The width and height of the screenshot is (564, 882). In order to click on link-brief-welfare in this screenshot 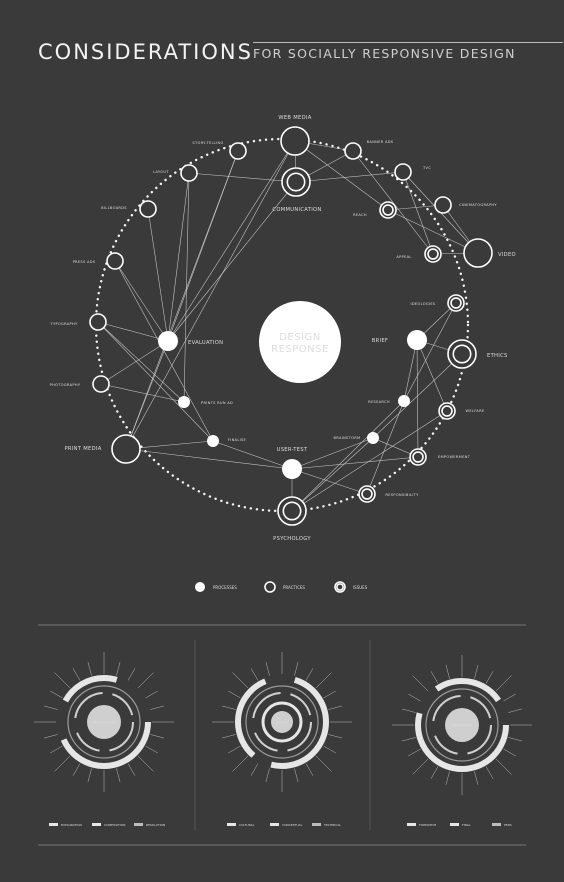, I will do `click(432, 375)`.